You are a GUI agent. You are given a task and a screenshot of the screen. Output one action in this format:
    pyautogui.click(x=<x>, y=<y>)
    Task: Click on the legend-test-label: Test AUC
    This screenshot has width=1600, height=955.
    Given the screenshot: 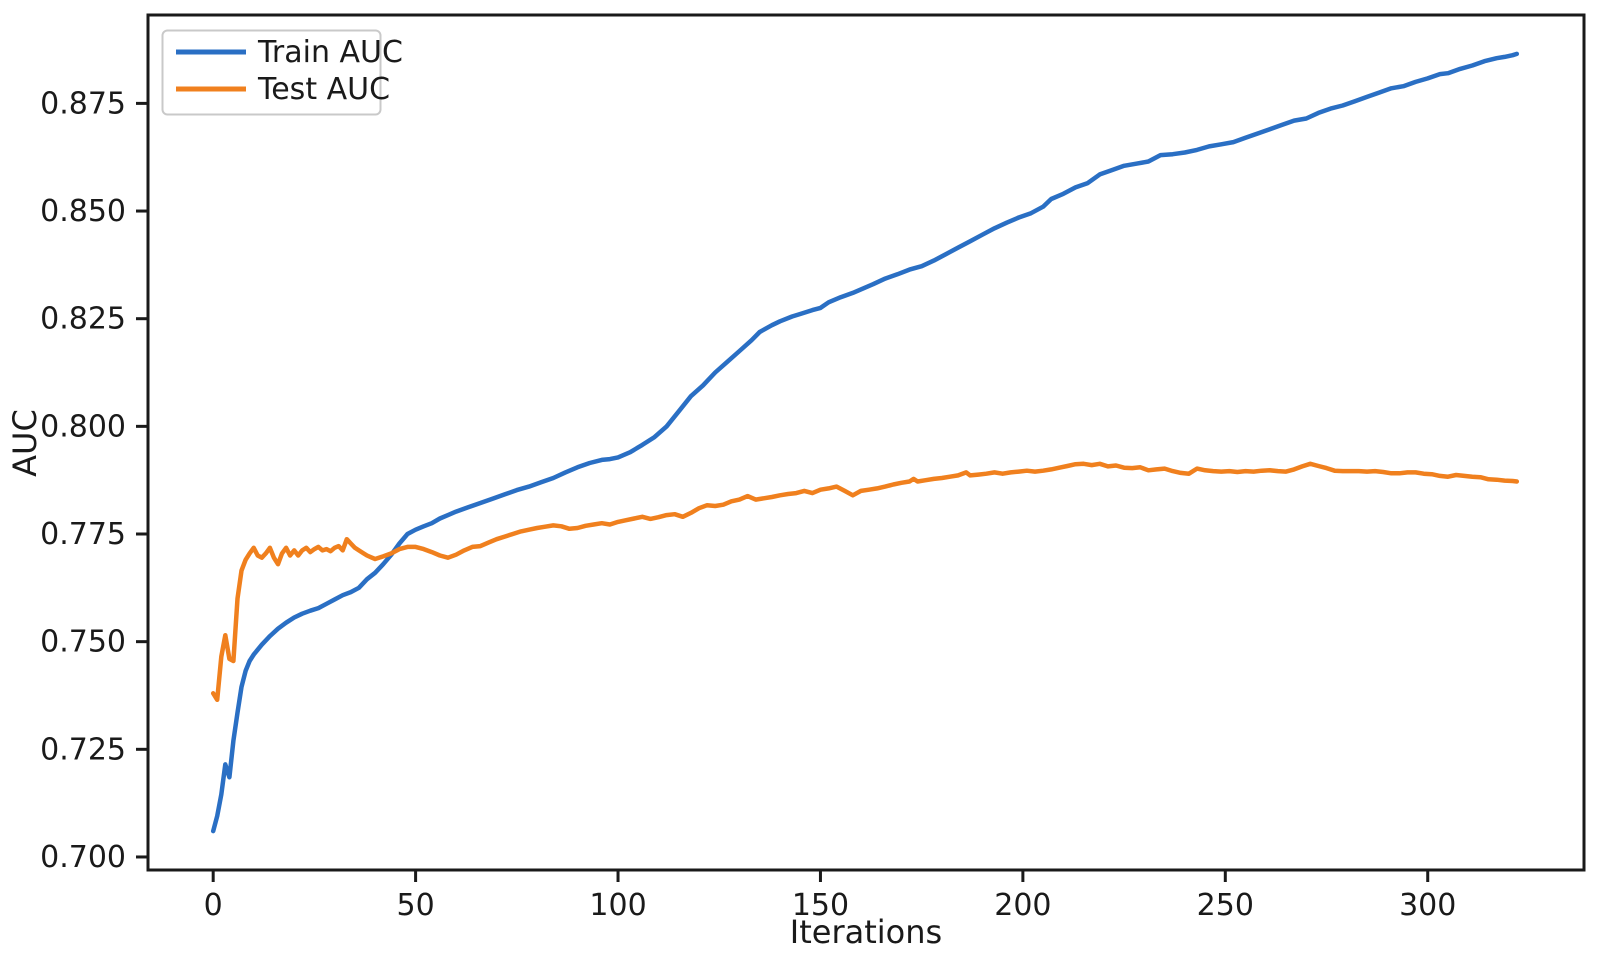 What is the action you would take?
    pyautogui.click(x=323, y=89)
    